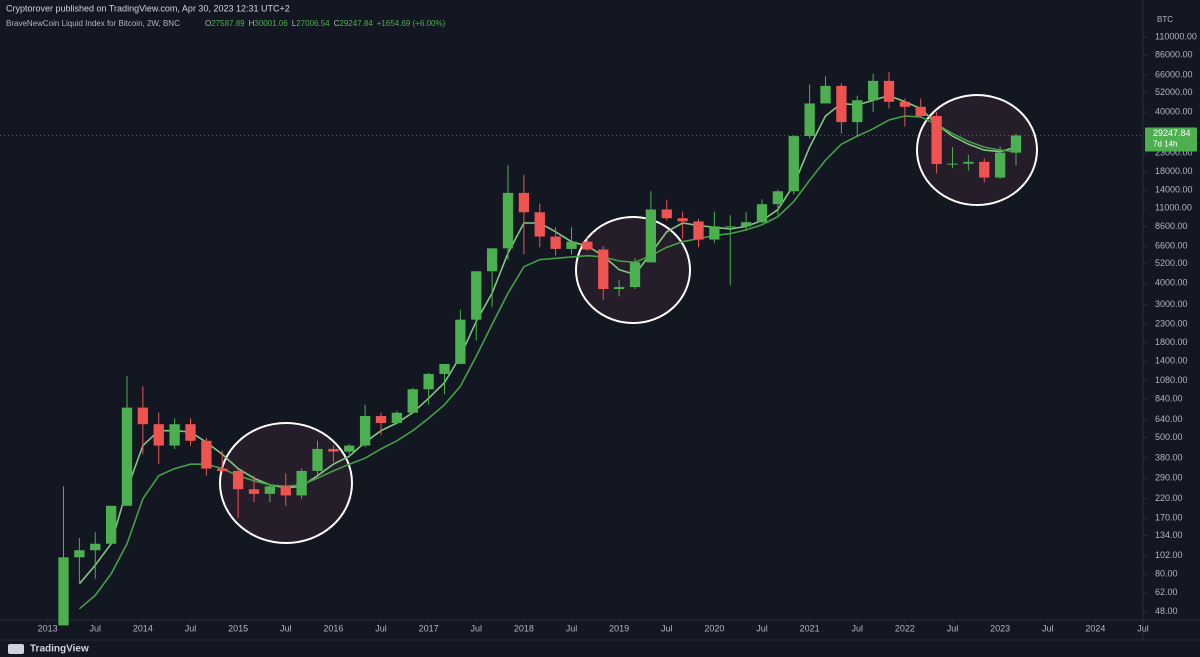  What do you see at coordinates (1169, 498) in the screenshot?
I see `y-tick-label: 220.00` at bounding box center [1169, 498].